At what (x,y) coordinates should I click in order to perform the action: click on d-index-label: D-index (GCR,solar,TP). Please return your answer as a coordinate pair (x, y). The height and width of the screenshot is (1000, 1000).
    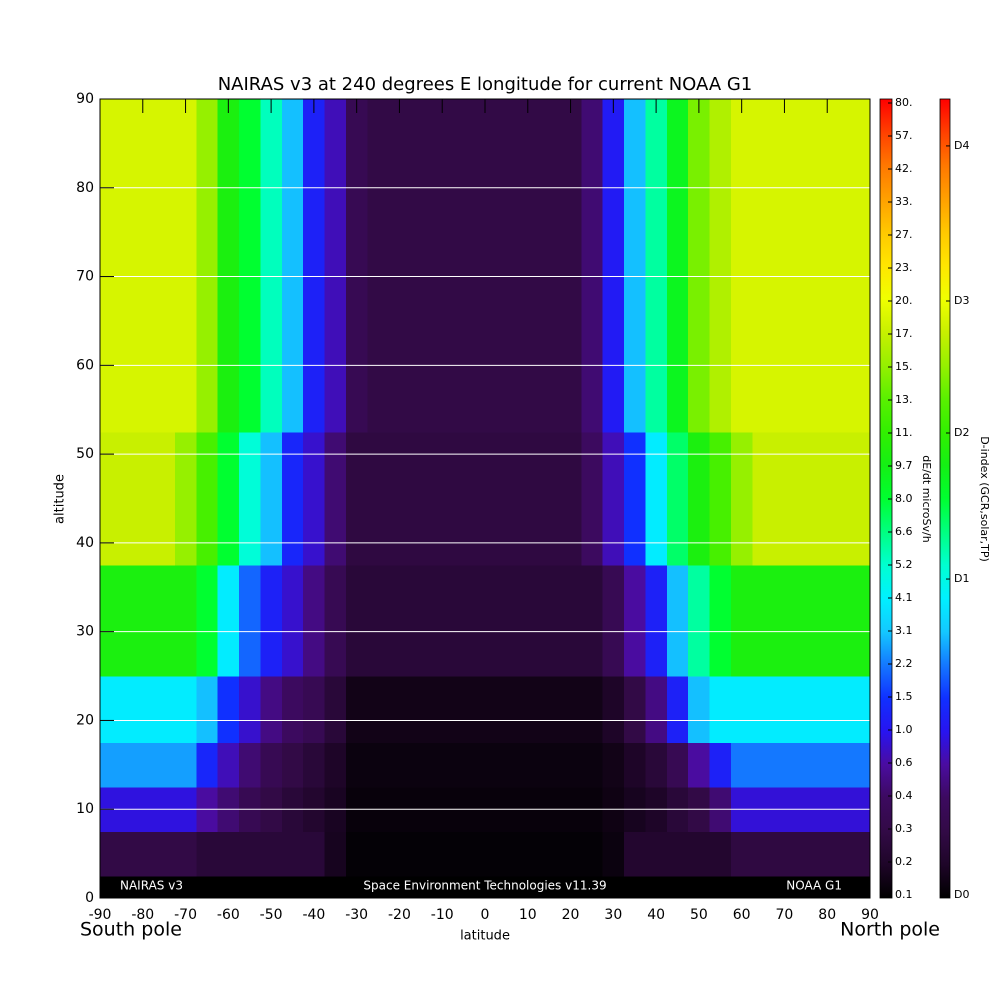
    Looking at the image, I should click on (984, 499).